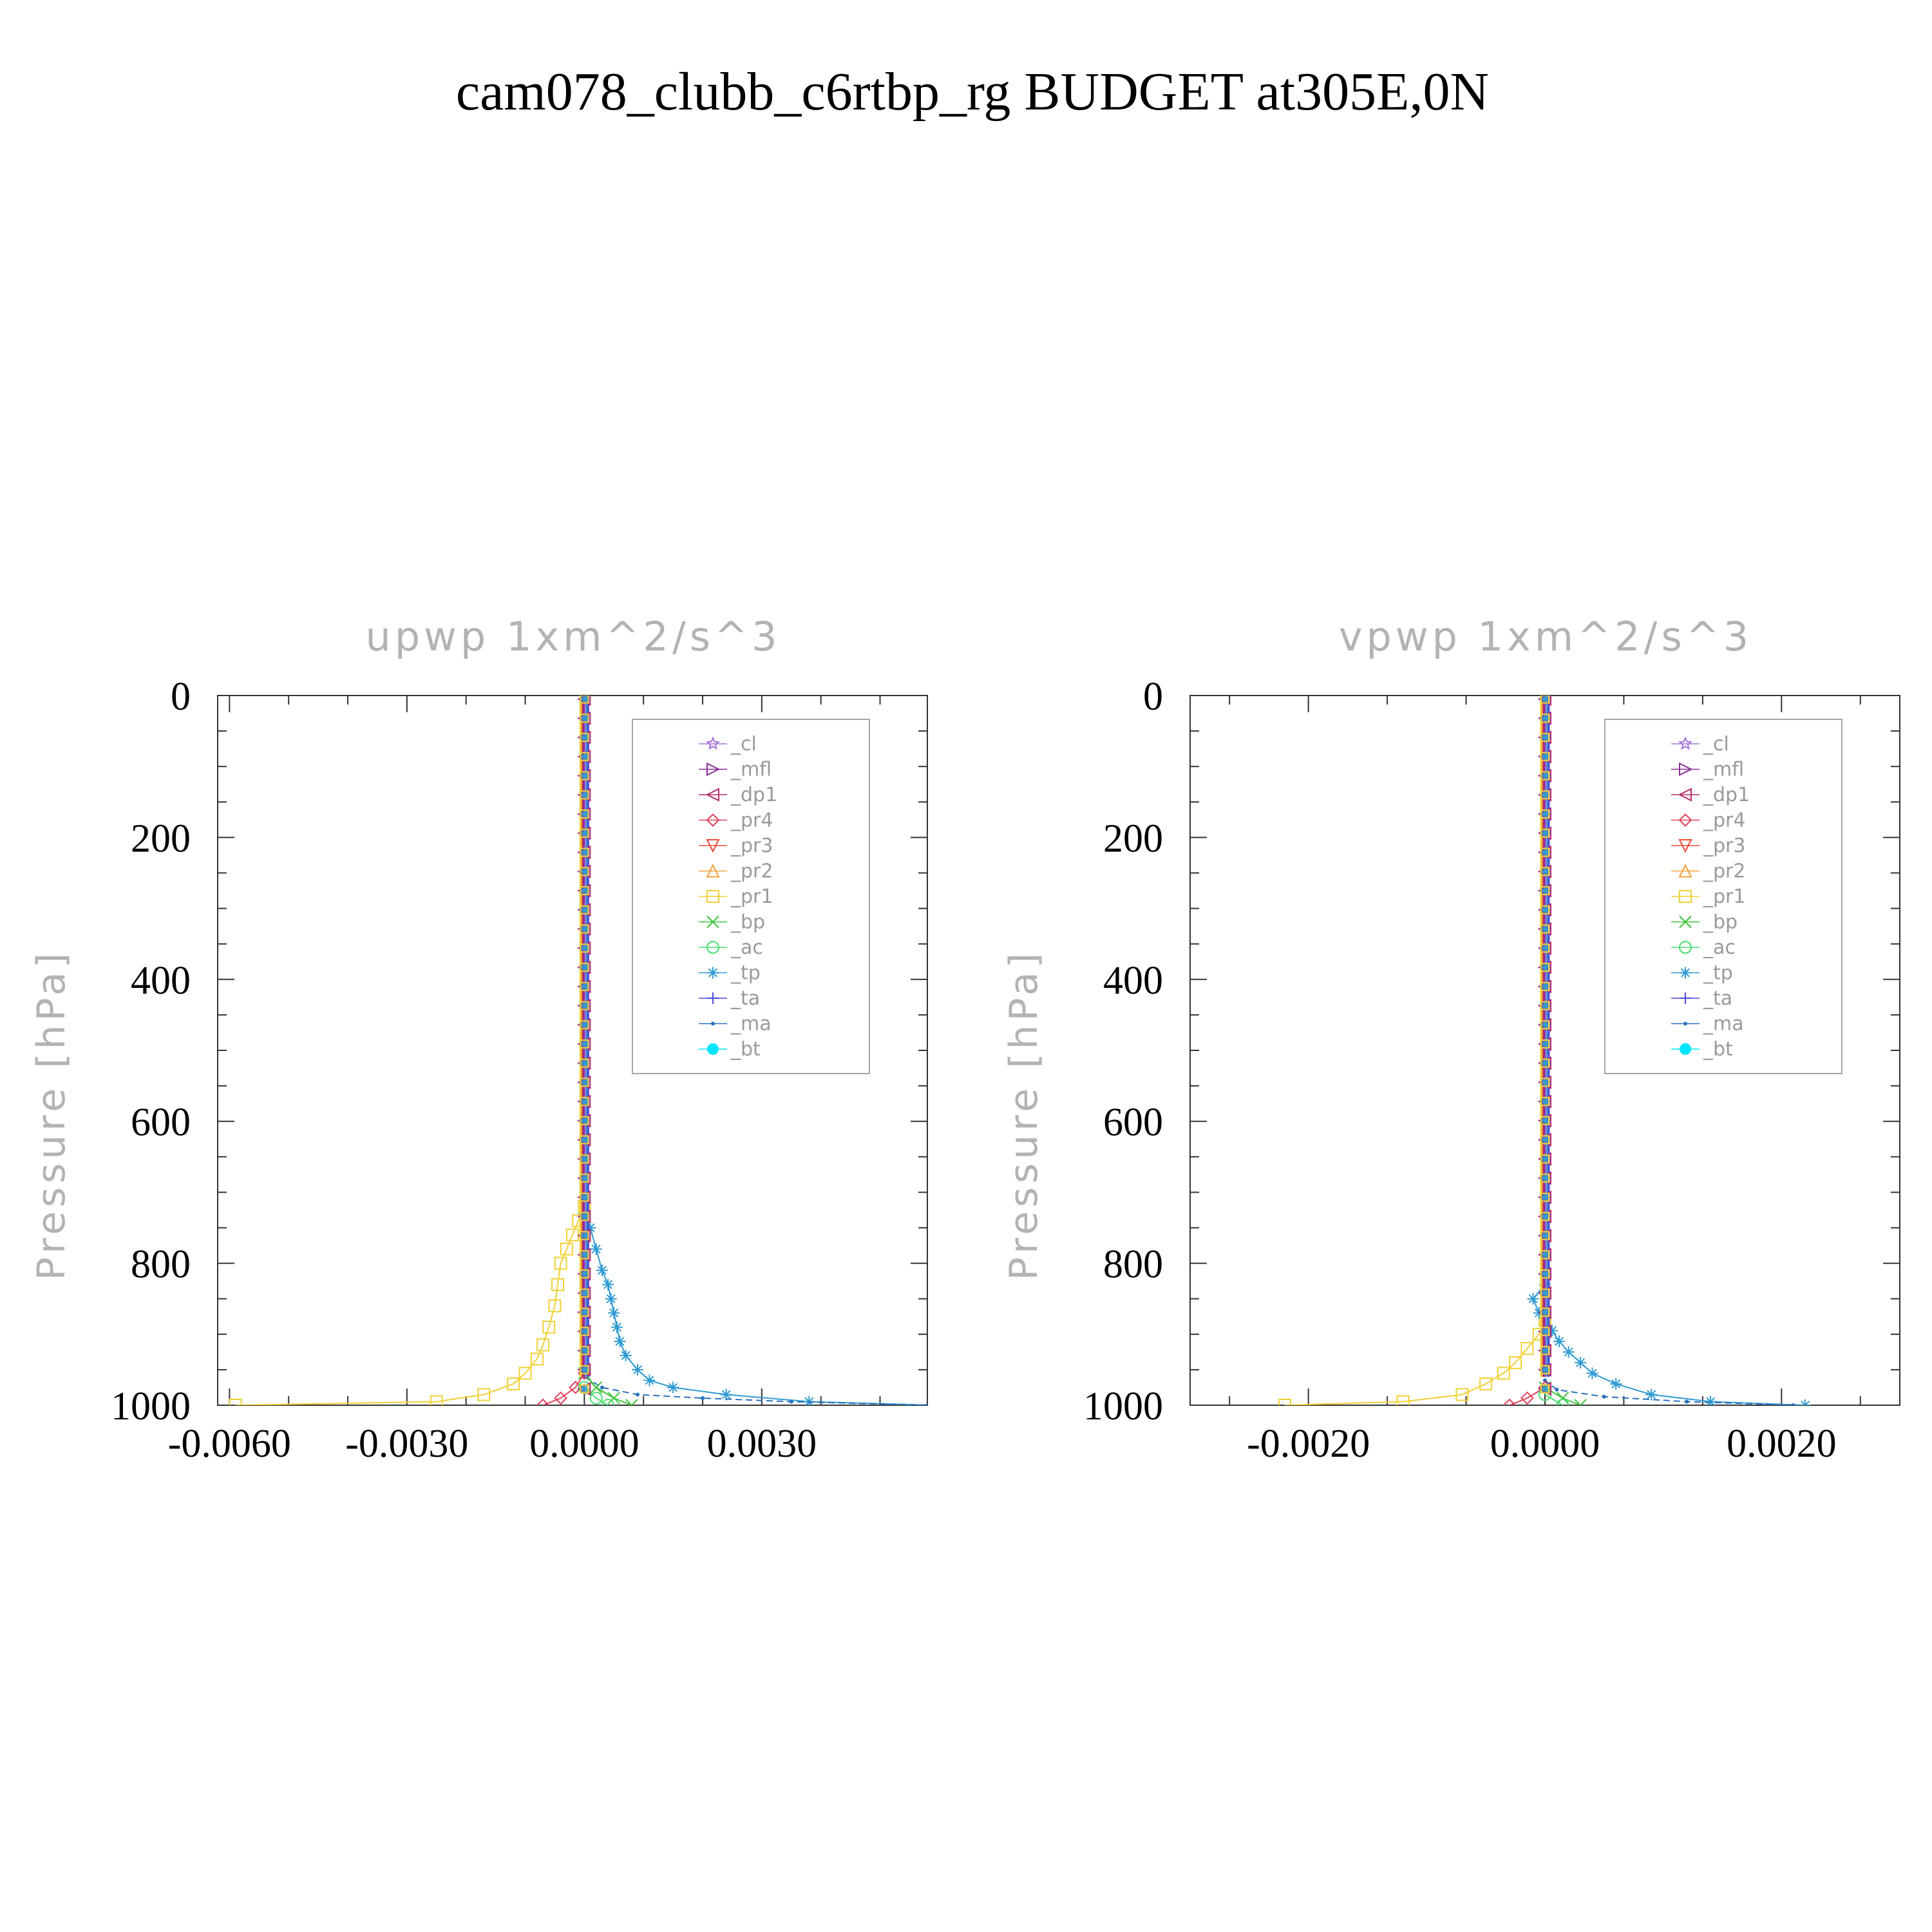 The height and width of the screenshot is (1932, 1932). I want to click on panel-title: upwp 1xm^2/s^3, so click(573, 636).